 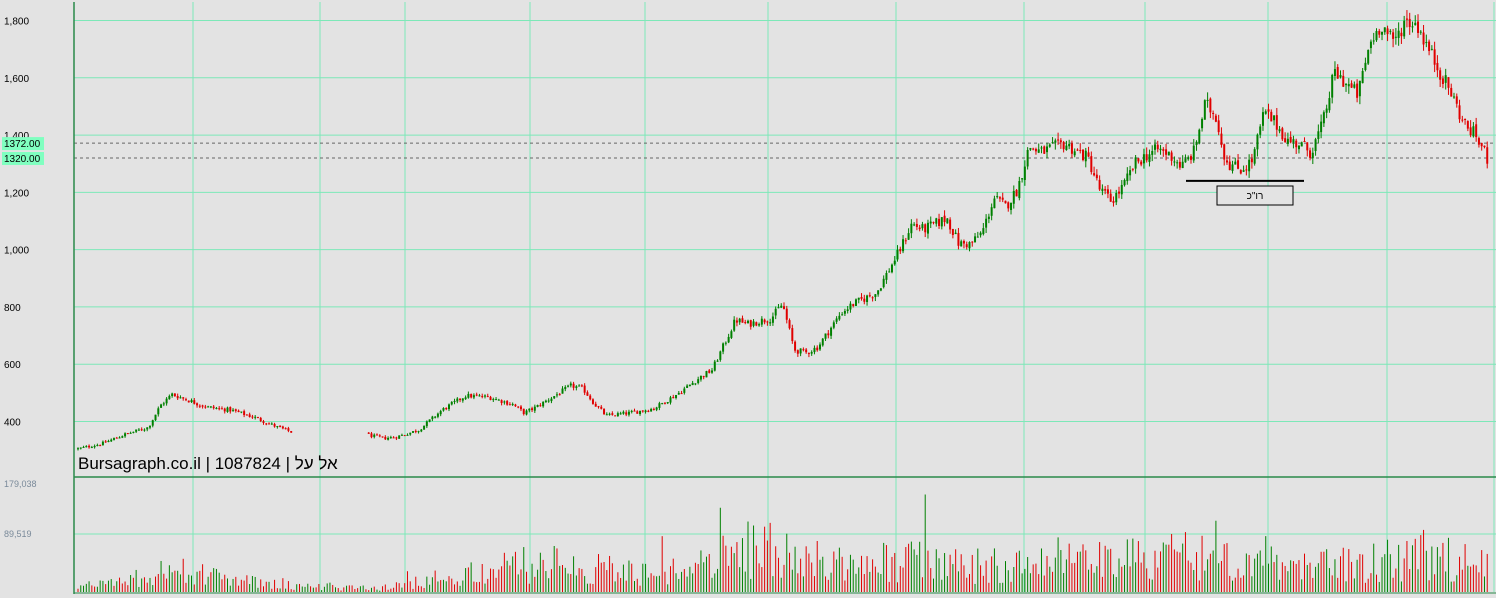 What do you see at coordinates (1255, 195) in the screenshot?
I see `annotation-box` at bounding box center [1255, 195].